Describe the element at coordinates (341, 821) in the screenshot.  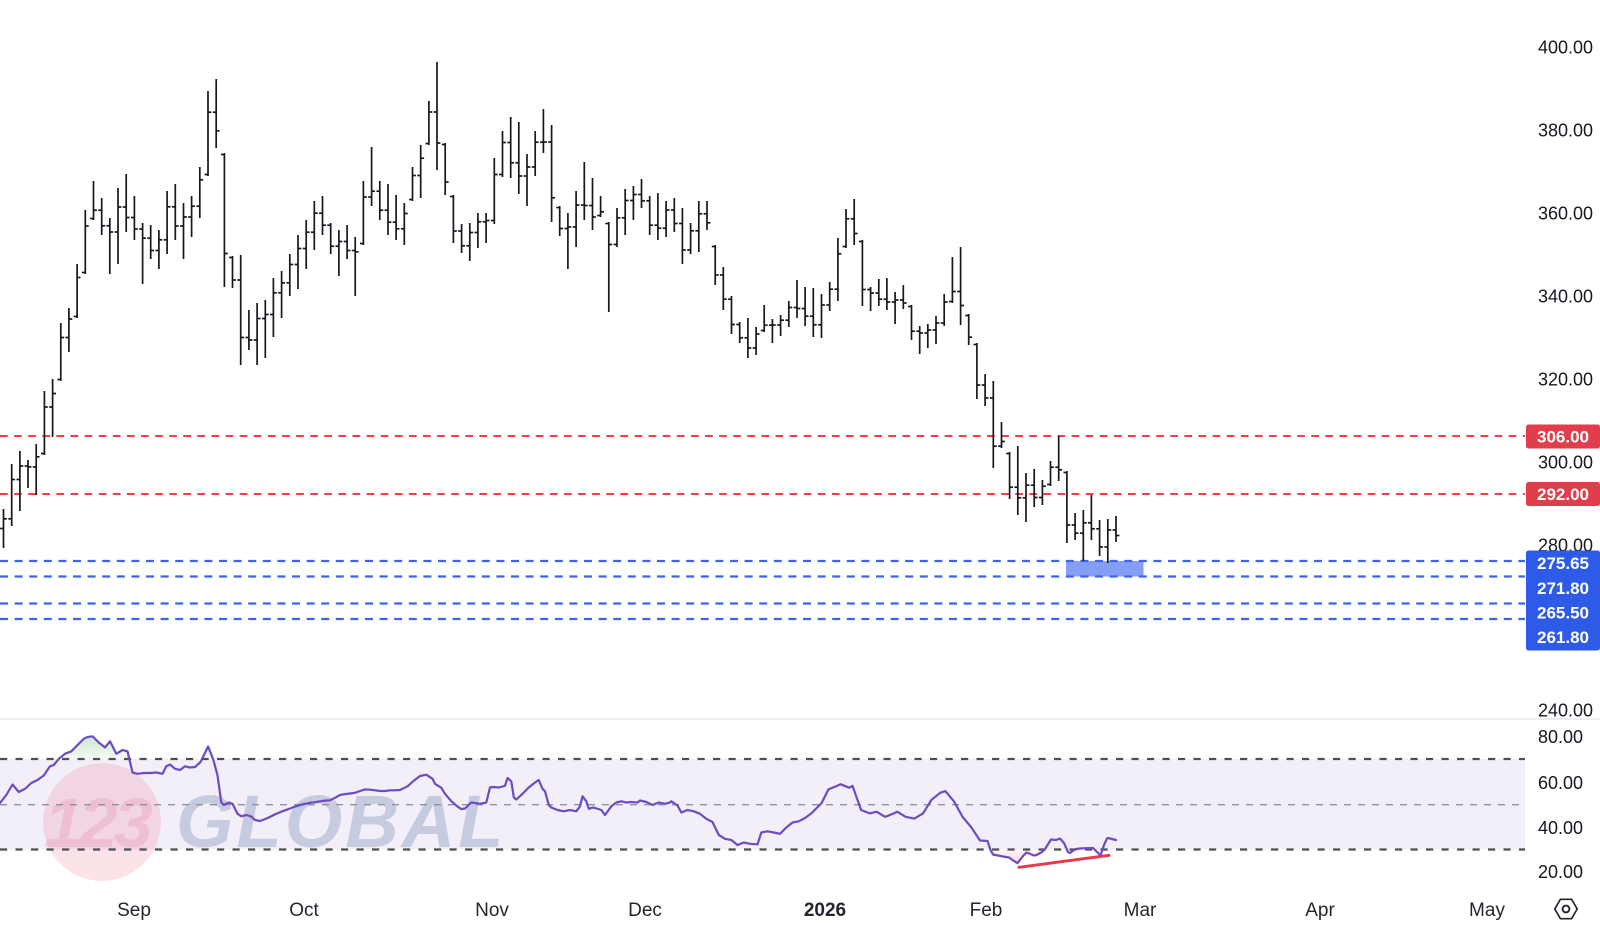
I see `svg-text: GLOBAL` at that location.